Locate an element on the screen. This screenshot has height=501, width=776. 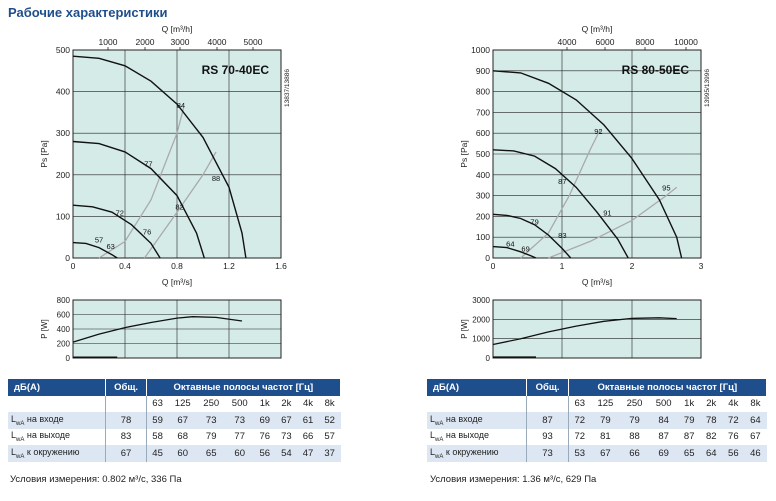
y-tick-label: 400 is located at coordinates (483, 175).